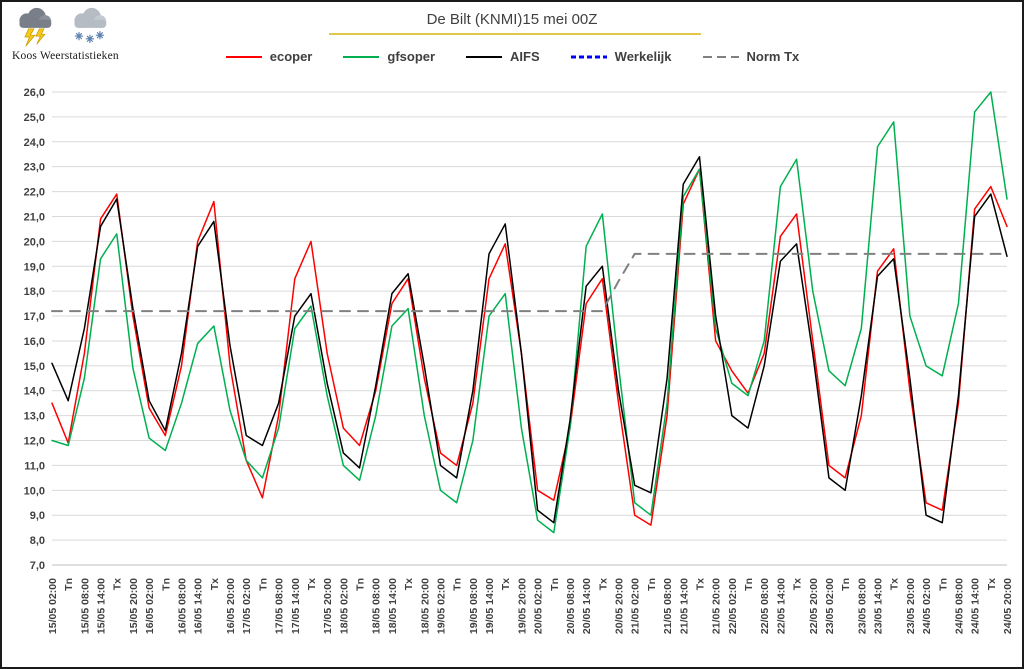 This screenshot has height=669, width=1024. Describe the element at coordinates (377, 606) in the screenshot. I see `x-axis-label: 18/05 08:00` at that location.